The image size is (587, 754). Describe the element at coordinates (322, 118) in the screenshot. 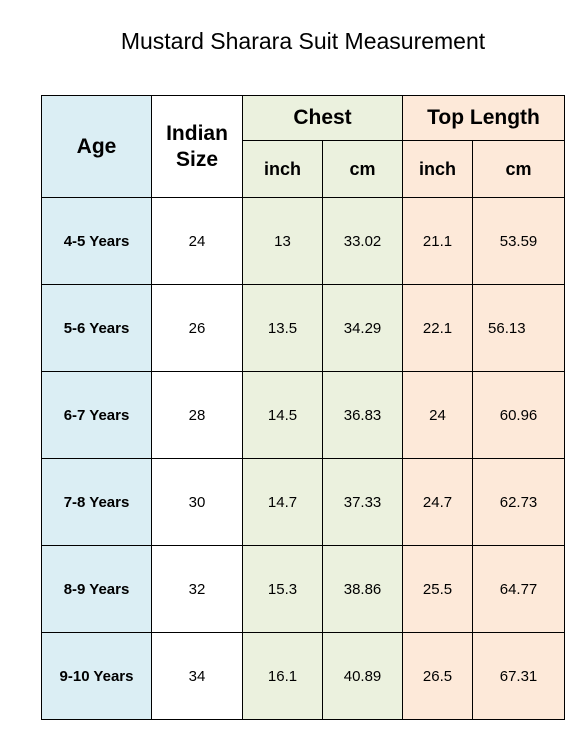

I see `header-chest: Chest` at that location.